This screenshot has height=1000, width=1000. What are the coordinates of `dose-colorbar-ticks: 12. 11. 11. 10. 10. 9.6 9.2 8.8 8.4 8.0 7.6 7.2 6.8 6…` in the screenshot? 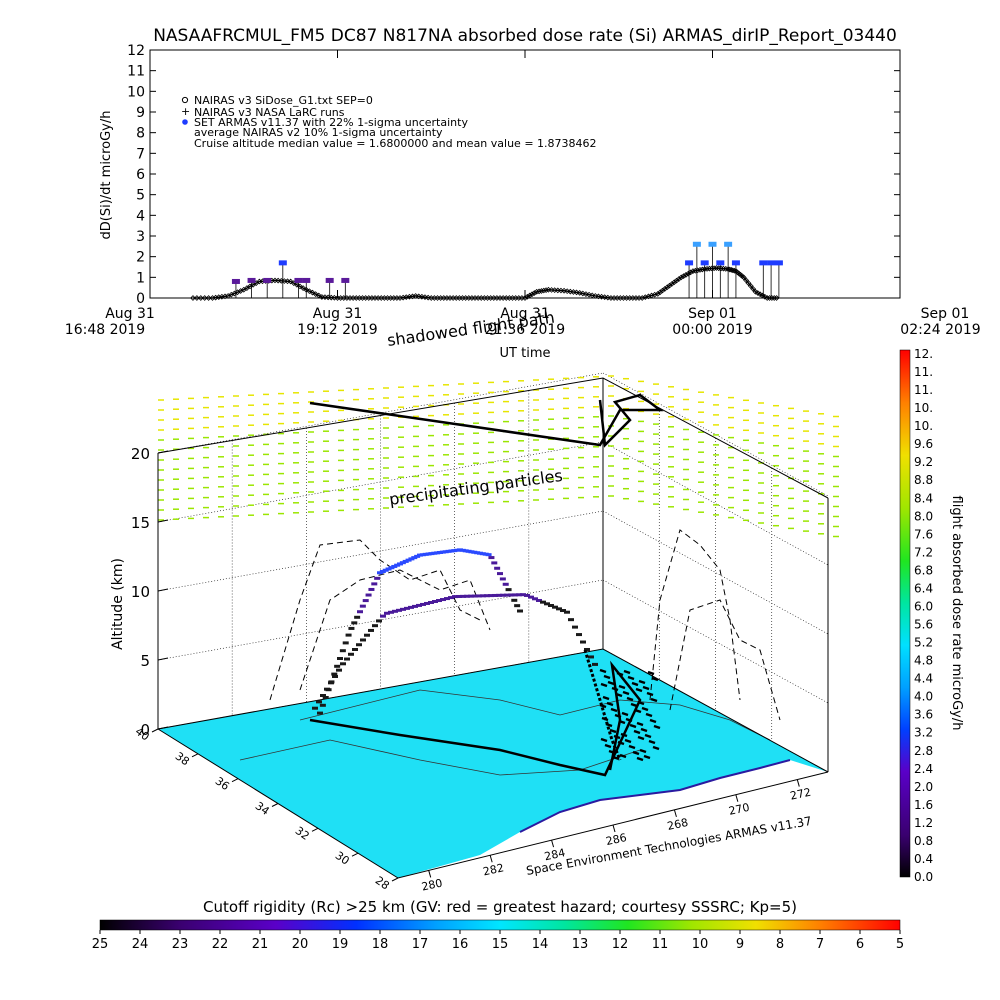 It's located at (923, 615).